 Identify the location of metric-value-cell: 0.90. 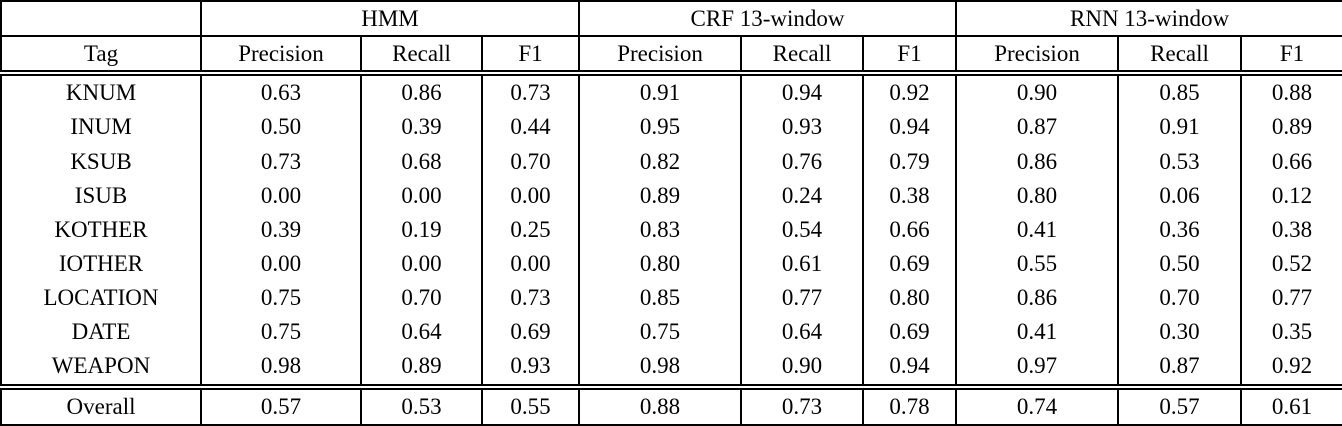
(1037, 92).